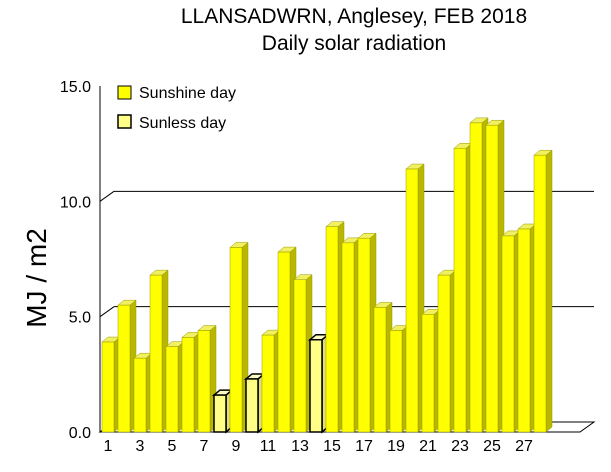  What do you see at coordinates (364, 446) in the screenshot?
I see `x-tick-label: 17` at bounding box center [364, 446].